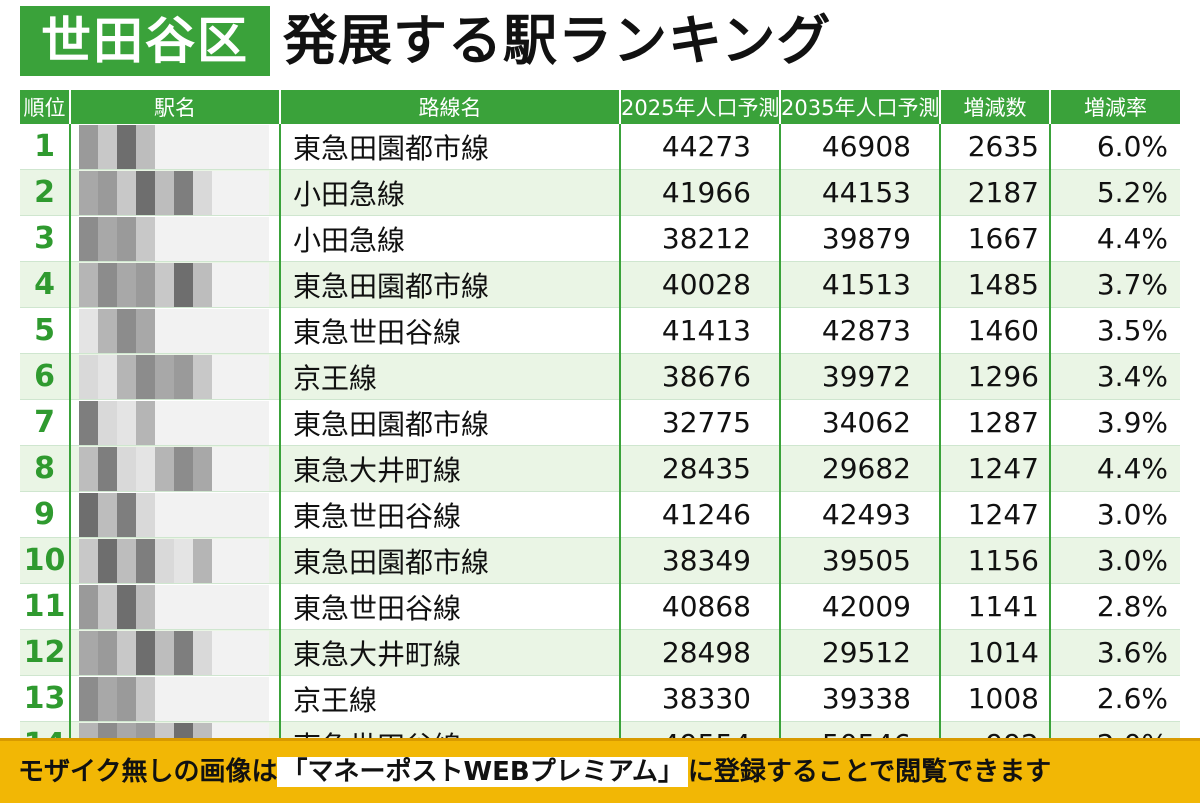 The width and height of the screenshot is (1200, 803). What do you see at coordinates (700, 107) in the screenshot?
I see `col-header-pop2025: 2025年人口予測` at bounding box center [700, 107].